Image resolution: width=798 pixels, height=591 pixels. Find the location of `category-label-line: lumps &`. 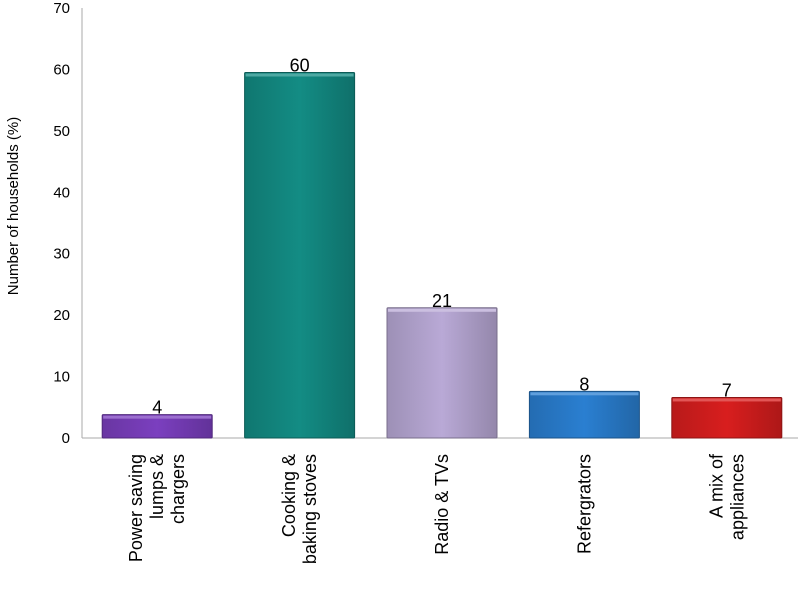

category-label-line: lumps & is located at coordinates (157, 486).